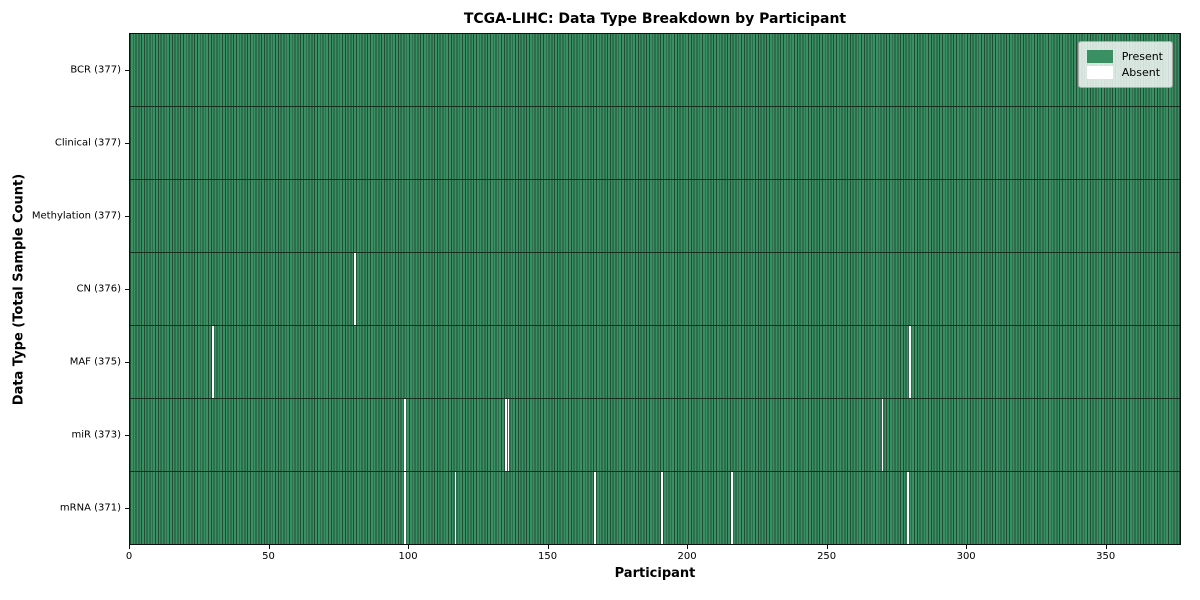 Image resolution: width=1200 pixels, height=600 pixels. Describe the element at coordinates (1142, 56) in the screenshot. I see `legend-label-present: Present` at that location.